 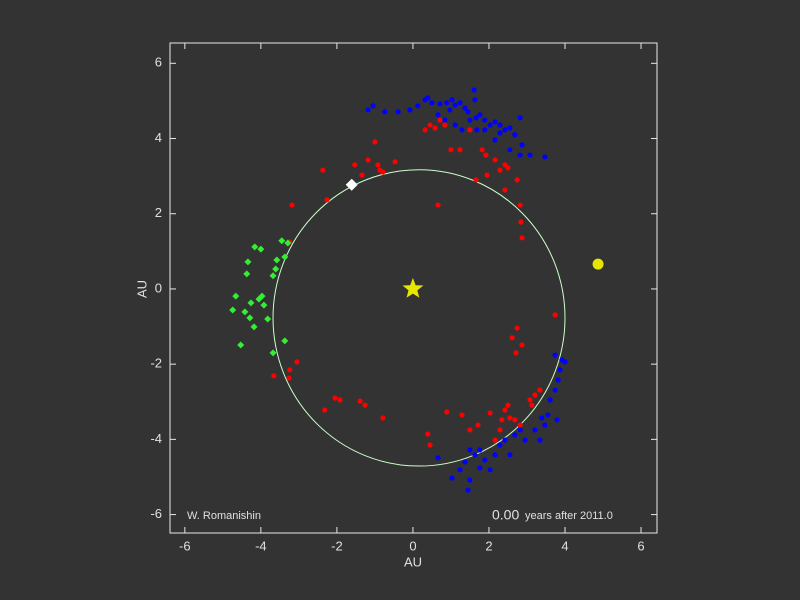 What do you see at coordinates (158, 62) in the screenshot?
I see `y-tick-label: 6` at bounding box center [158, 62].